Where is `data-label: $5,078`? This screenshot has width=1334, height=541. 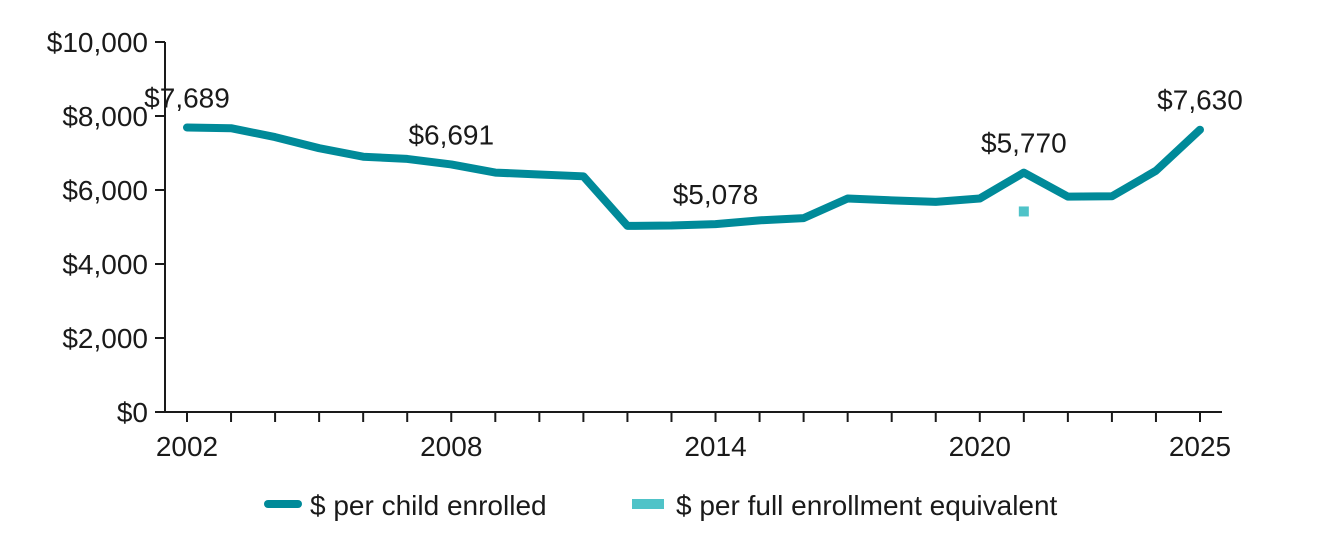 data-label: $5,078 is located at coordinates (716, 194).